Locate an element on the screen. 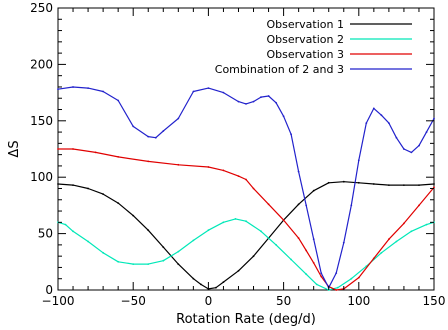 The image size is (448, 330). legend-label: Observation 2 is located at coordinates (305, 39).